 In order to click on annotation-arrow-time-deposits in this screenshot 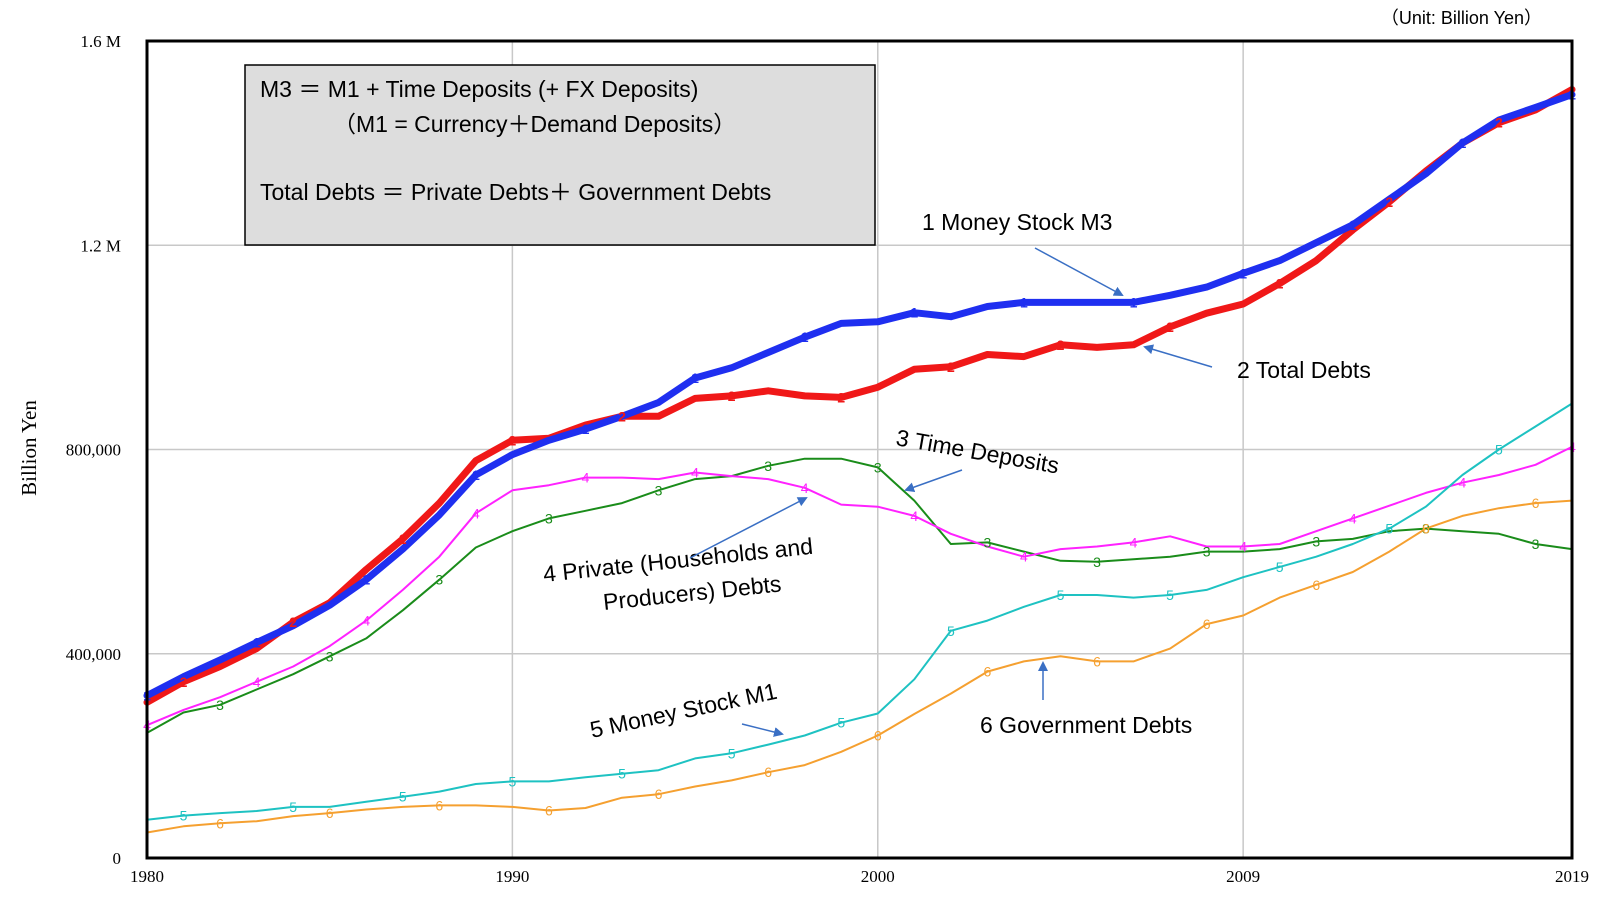, I will do `click(933, 481)`.